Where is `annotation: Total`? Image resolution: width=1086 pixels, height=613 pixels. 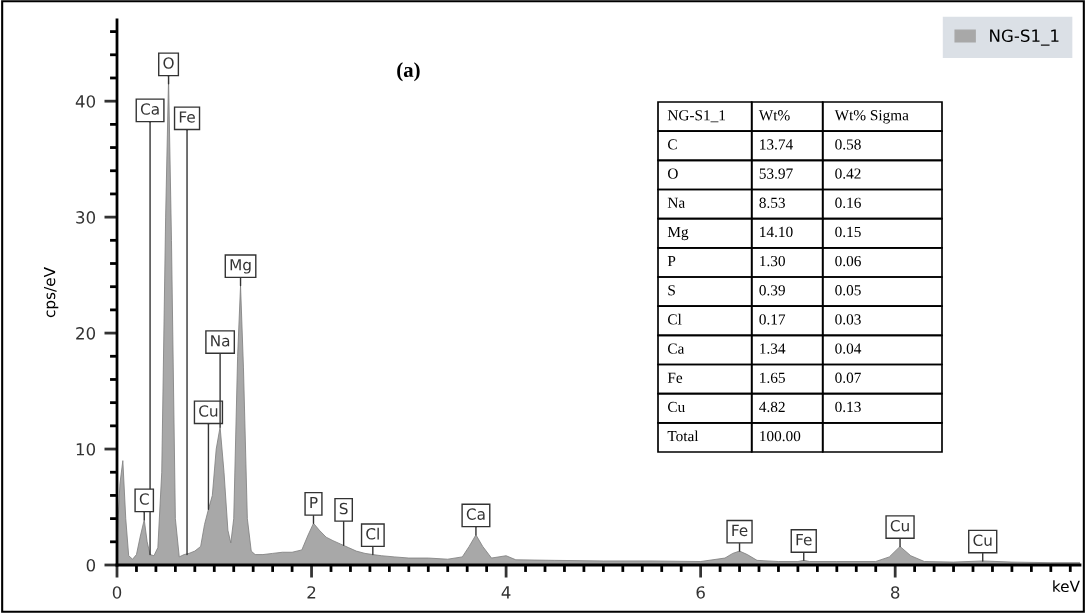 annotation: Total is located at coordinates (683, 436).